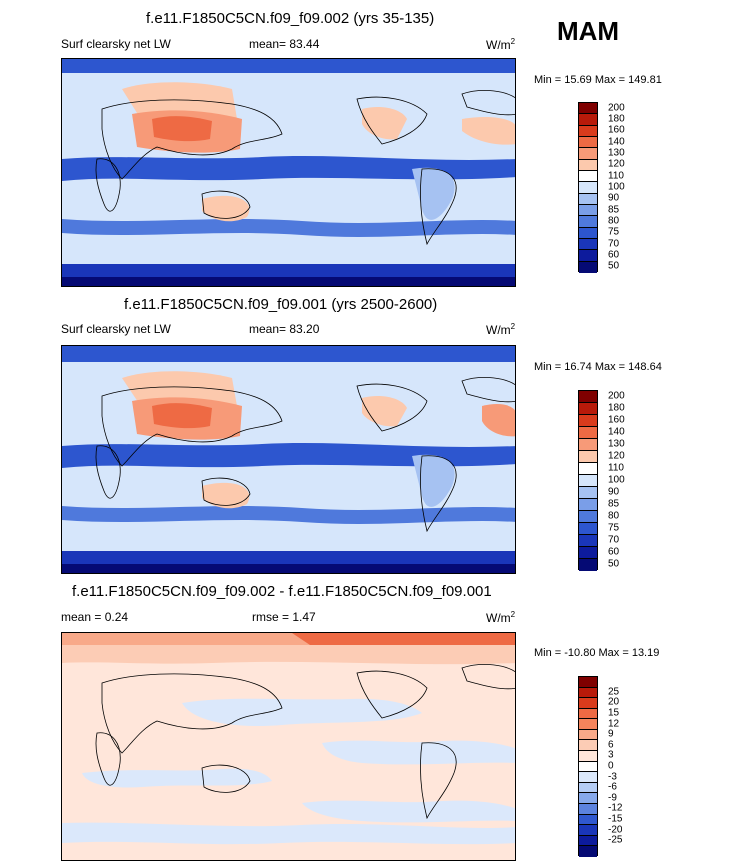 This screenshot has height=866, width=733. I want to click on rmse-label: rmse = 1.47, so click(284, 617).